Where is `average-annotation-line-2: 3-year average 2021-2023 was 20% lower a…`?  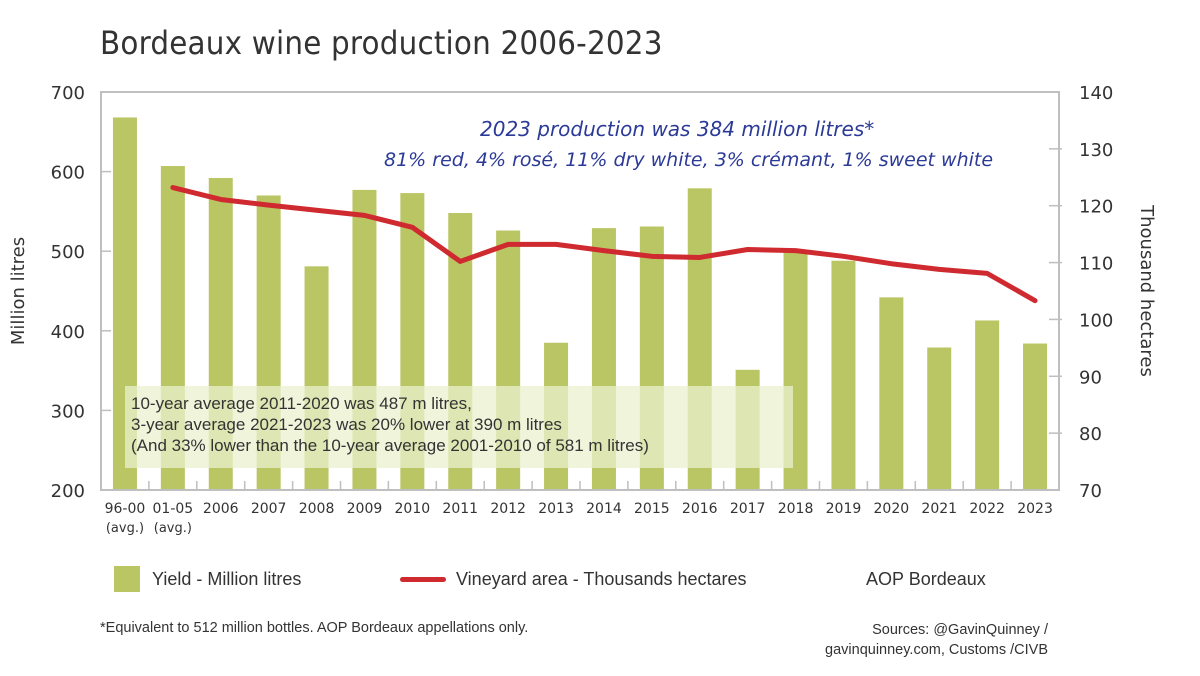 average-annotation-line-2: 3-year average 2021-2023 was 20% lower a… is located at coordinates (346, 424).